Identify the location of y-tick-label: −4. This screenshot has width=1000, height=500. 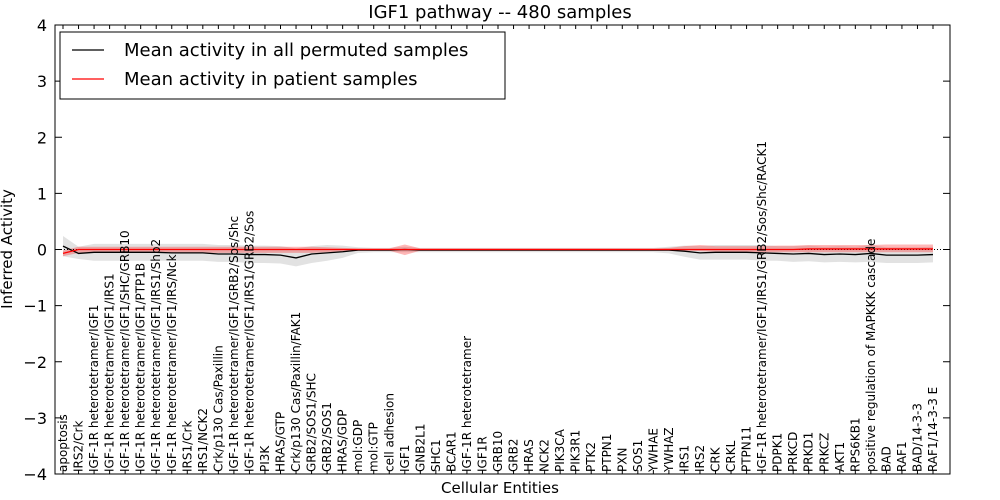
(35, 474).